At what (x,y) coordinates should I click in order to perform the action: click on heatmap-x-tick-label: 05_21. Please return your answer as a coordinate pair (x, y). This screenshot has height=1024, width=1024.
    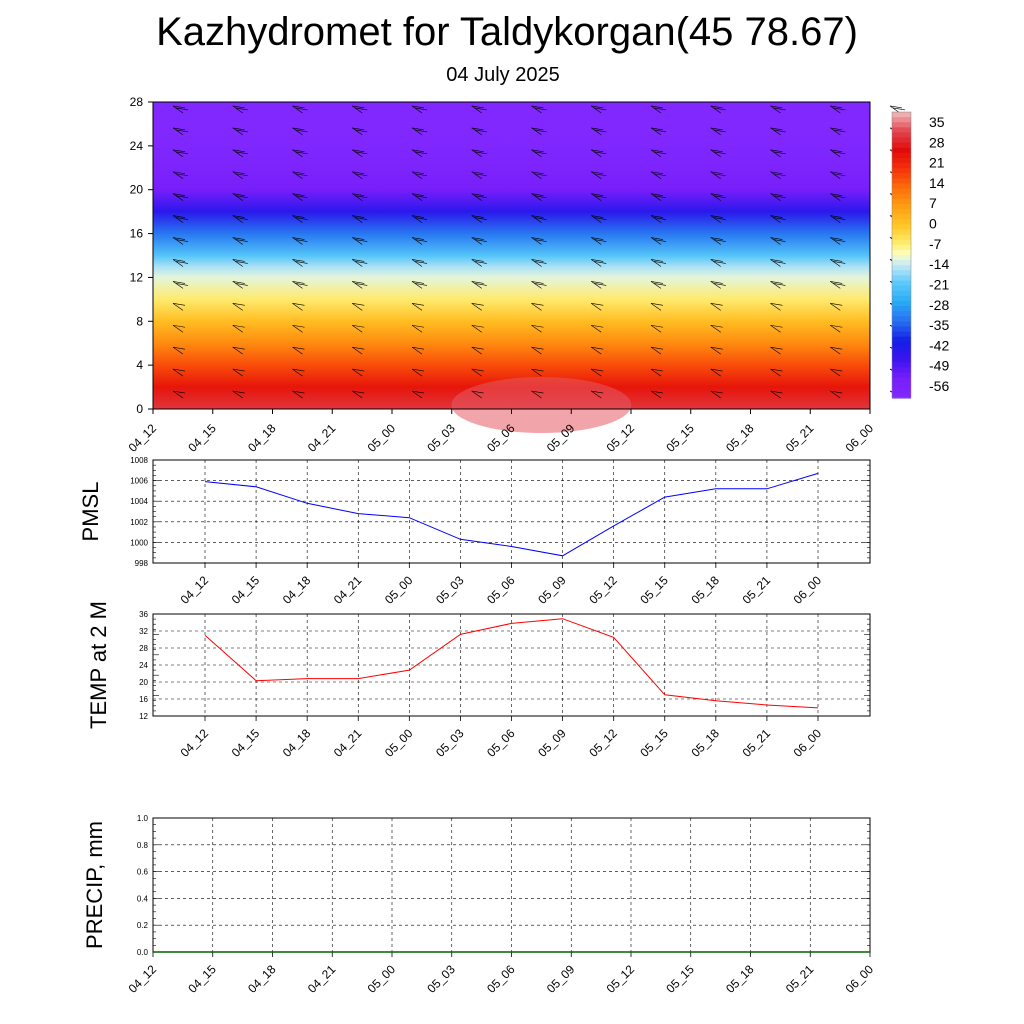
    Looking at the image, I should click on (800, 438).